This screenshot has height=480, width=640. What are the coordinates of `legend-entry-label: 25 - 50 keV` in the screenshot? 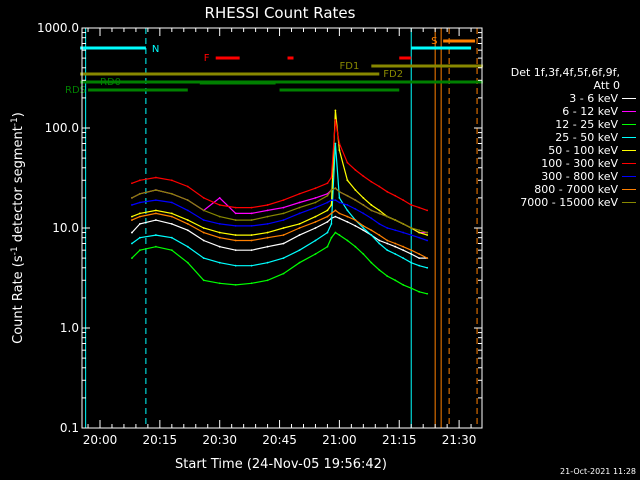 It's located at (586, 137).